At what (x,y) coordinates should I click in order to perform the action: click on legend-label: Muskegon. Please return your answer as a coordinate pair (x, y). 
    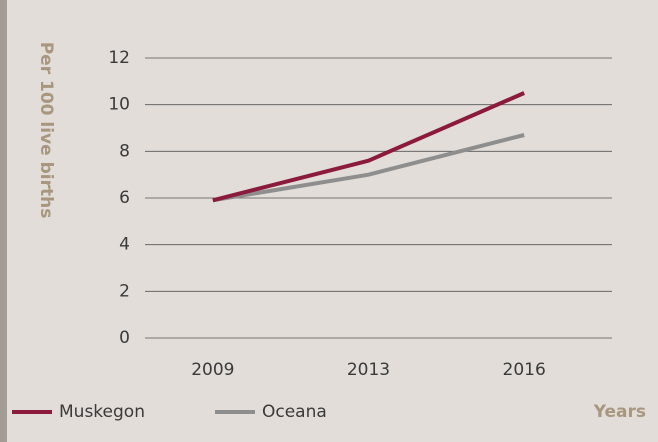
    Looking at the image, I should click on (102, 412).